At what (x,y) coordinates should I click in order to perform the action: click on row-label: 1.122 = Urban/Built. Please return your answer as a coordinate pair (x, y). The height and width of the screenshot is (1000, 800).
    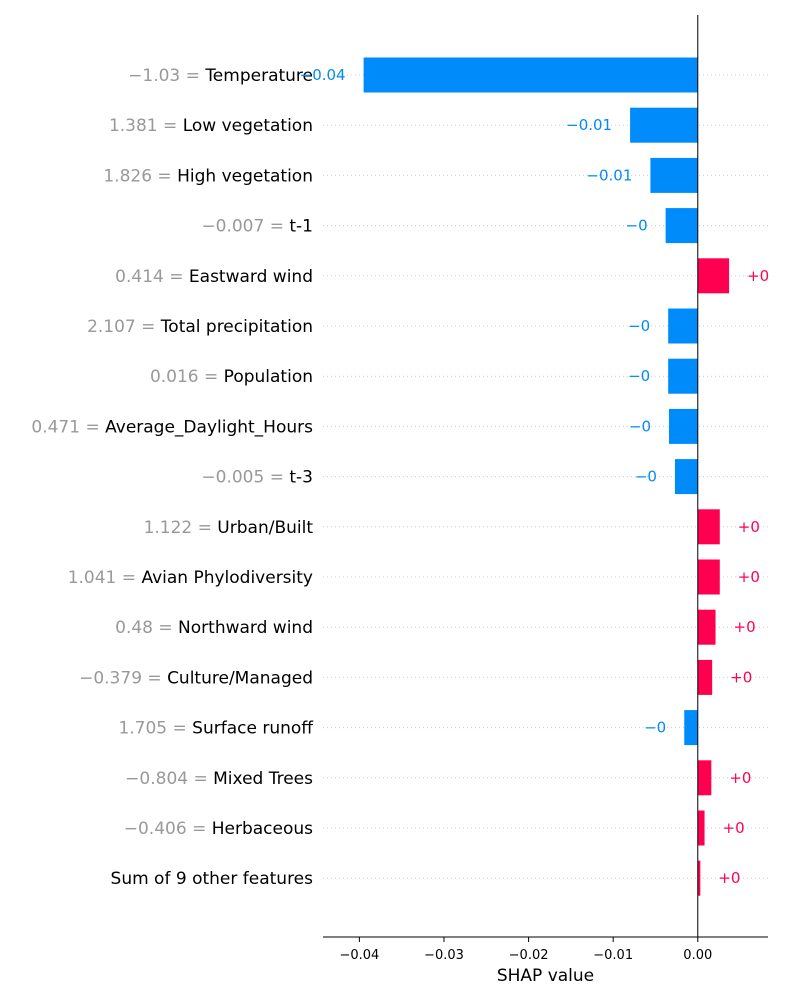
    Looking at the image, I should click on (229, 528).